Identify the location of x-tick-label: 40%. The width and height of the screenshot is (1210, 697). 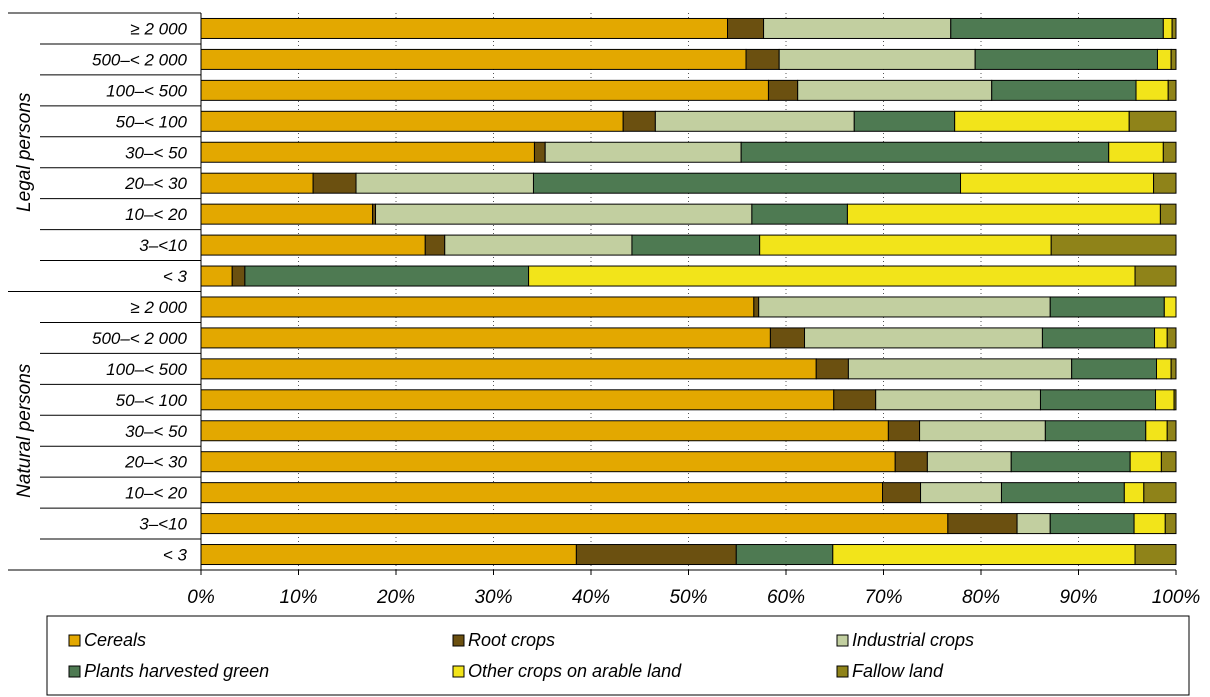
(591, 597).